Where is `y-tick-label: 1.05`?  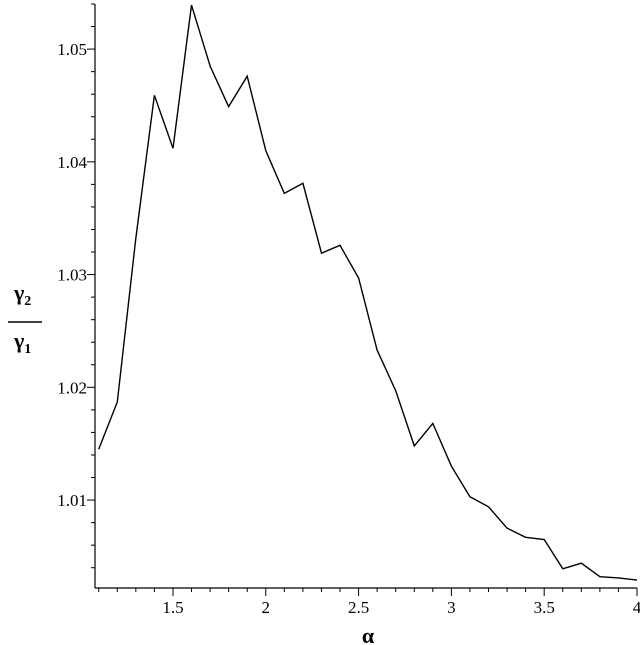 y-tick-label: 1.05 is located at coordinates (72, 49).